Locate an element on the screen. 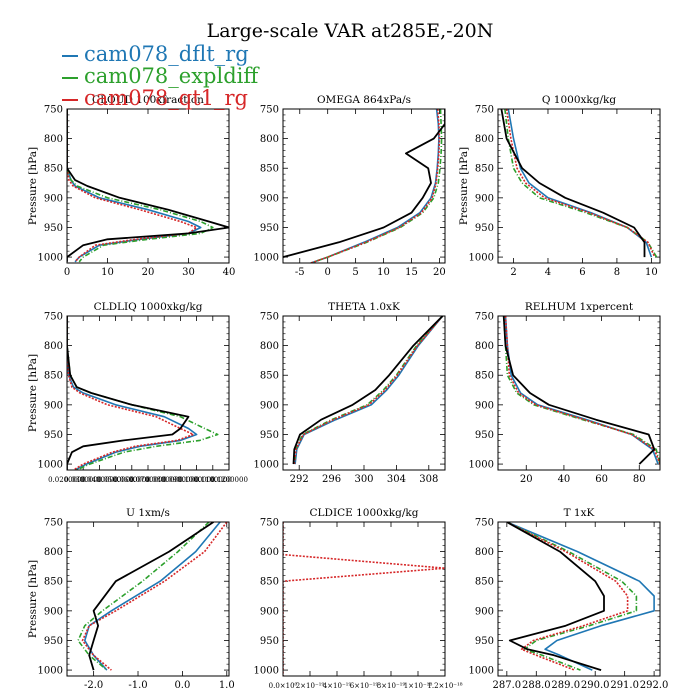 The width and height of the screenshot is (700, 700). panel-0-ytick-label: 950 is located at coordinates (53, 228).